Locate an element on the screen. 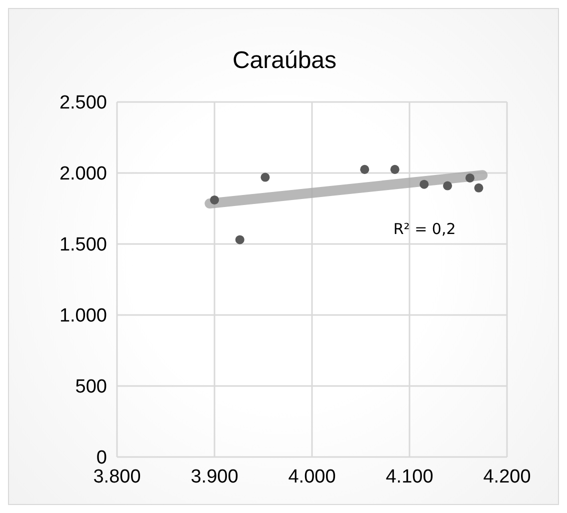 The height and width of the screenshot is (513, 567). y-tick-label: 1.500 is located at coordinates (83, 245).